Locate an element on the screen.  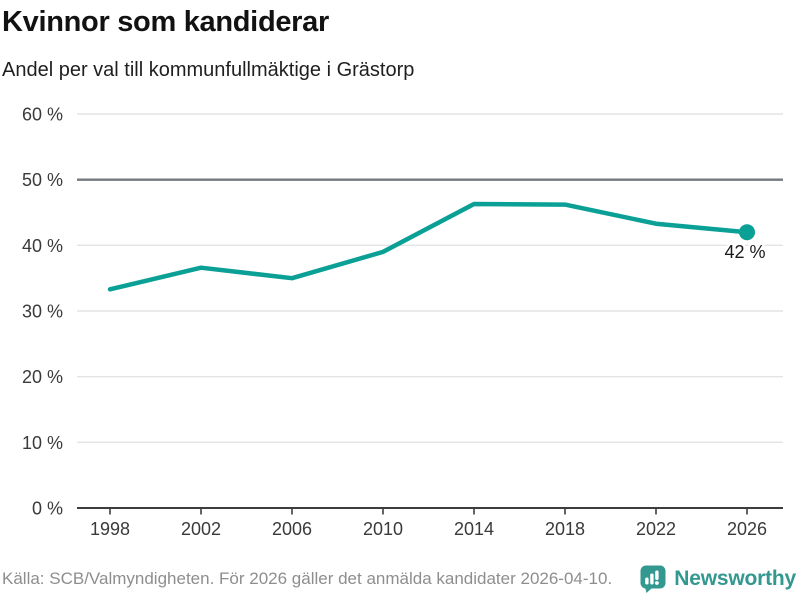
y-tick-label: 60 % is located at coordinates (42, 115).